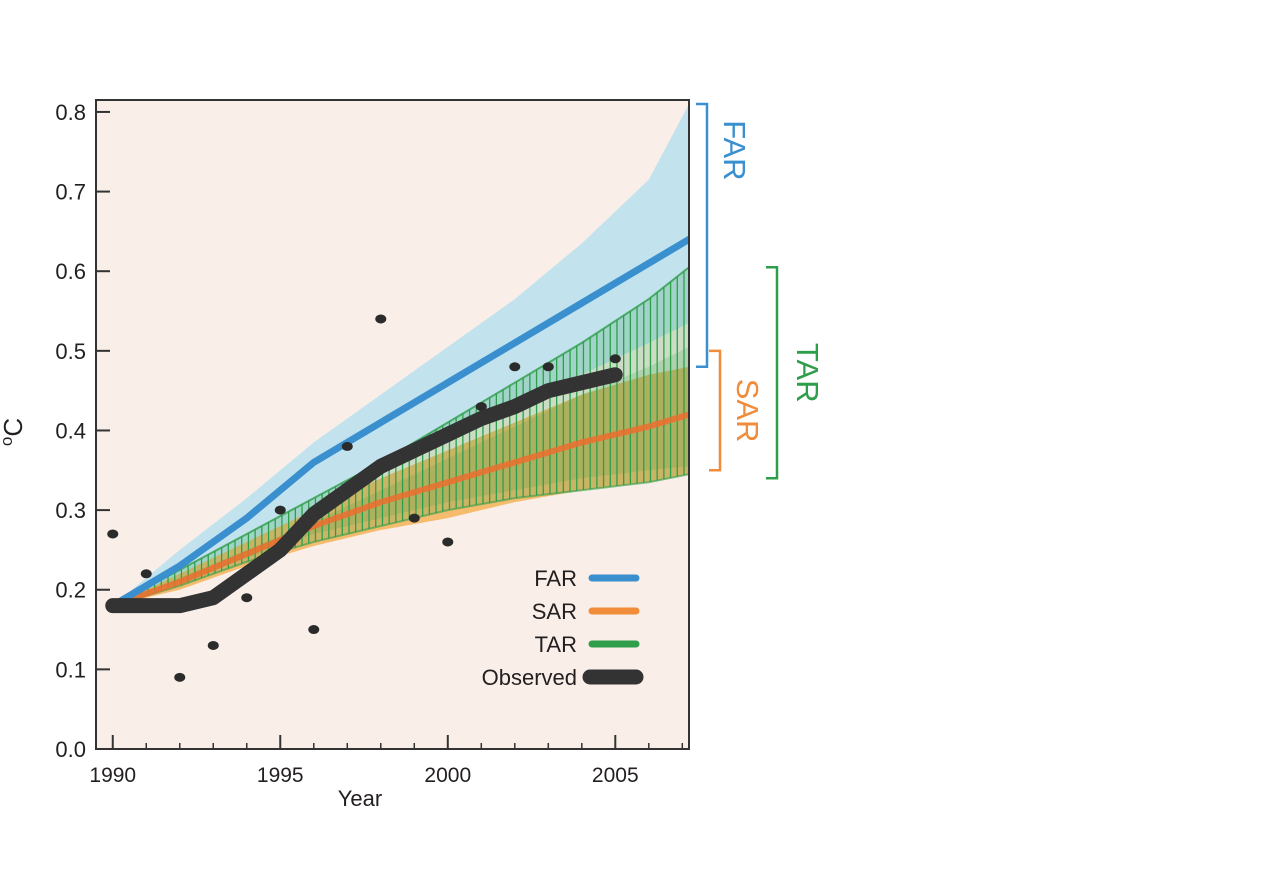 The image size is (1280, 873). What do you see at coordinates (747, 411) in the screenshot?
I see `bracket-label-sar: SAR` at bounding box center [747, 411].